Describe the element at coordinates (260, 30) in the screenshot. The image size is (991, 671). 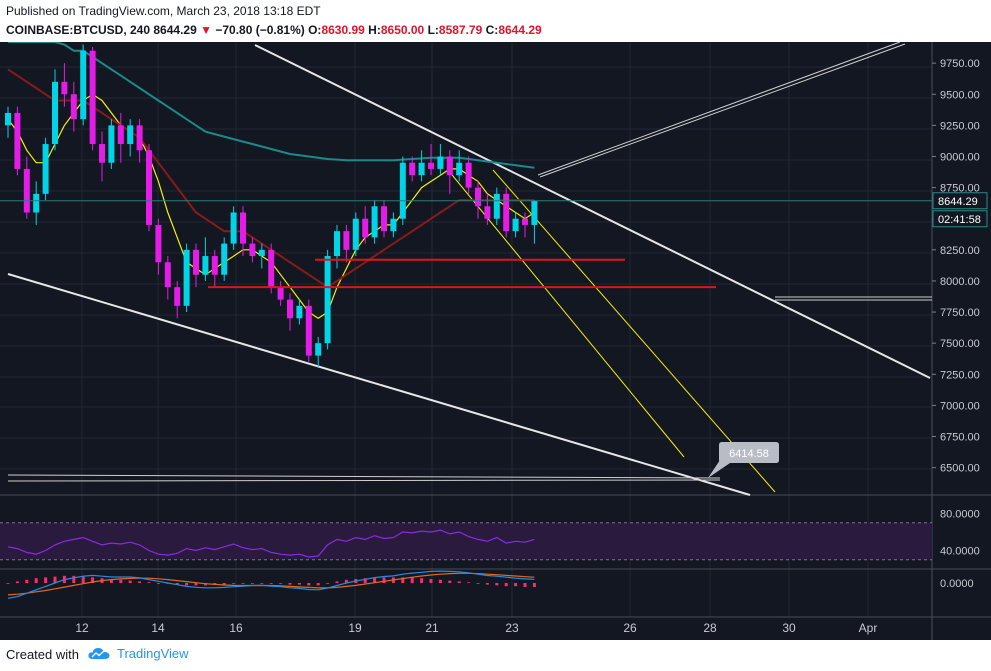
I see `change-value: −70.80 (−0.81%)` at that location.